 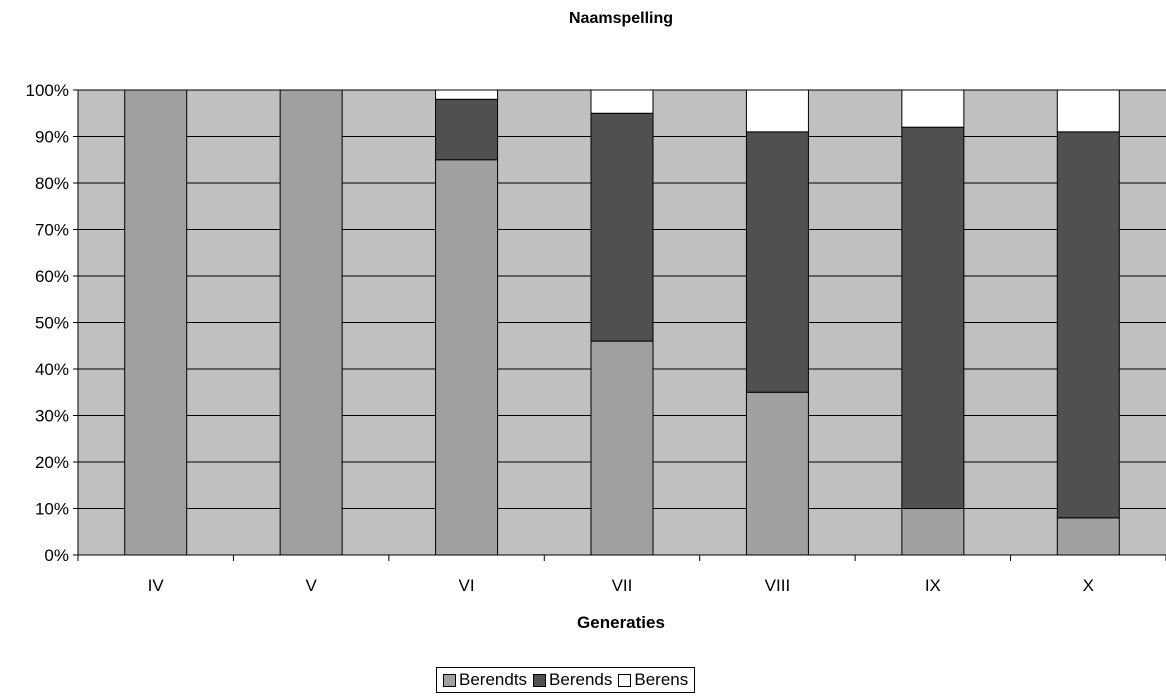 I want to click on x-axis-title: Generaties, so click(x=621, y=622).